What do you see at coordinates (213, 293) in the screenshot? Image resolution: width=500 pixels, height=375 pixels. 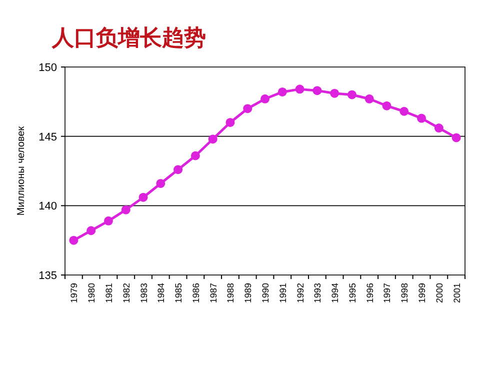 I see `x-tick-label: 1987` at bounding box center [213, 293].